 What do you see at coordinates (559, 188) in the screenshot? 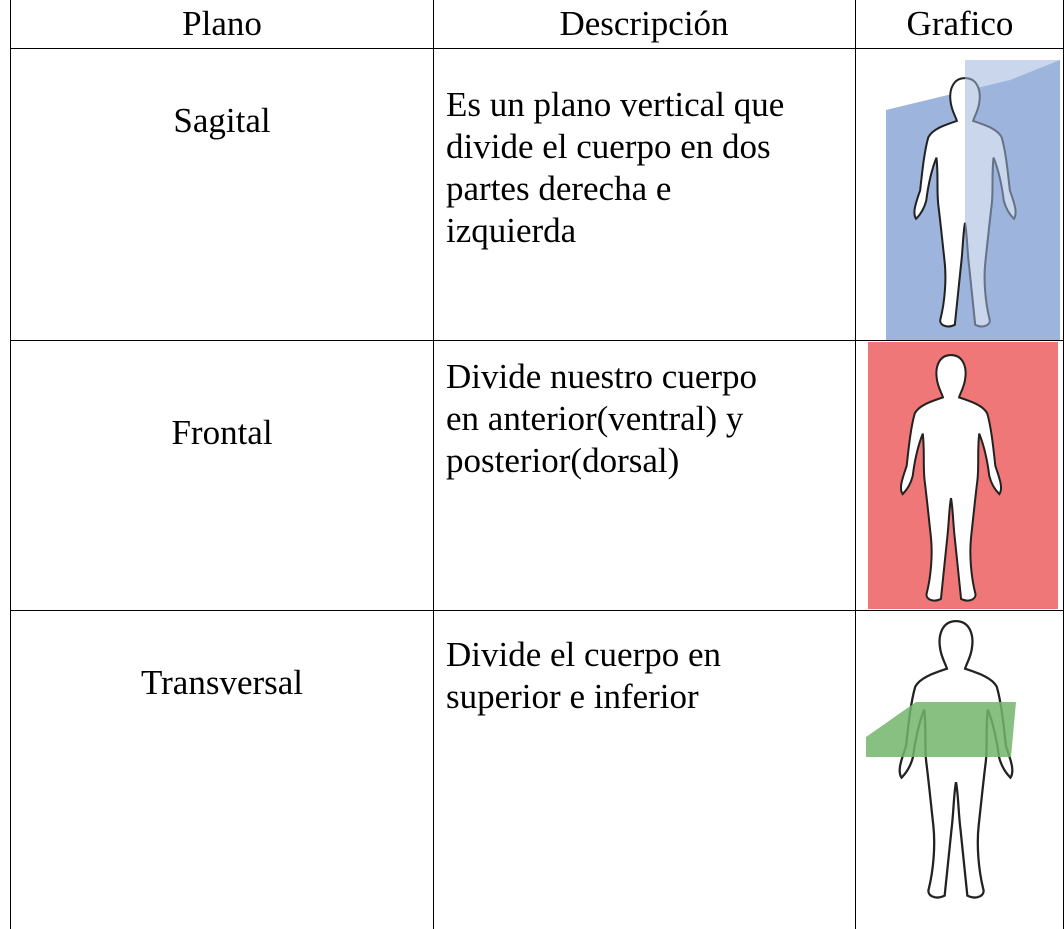
I see `description-line: partes derecha e` at bounding box center [559, 188].